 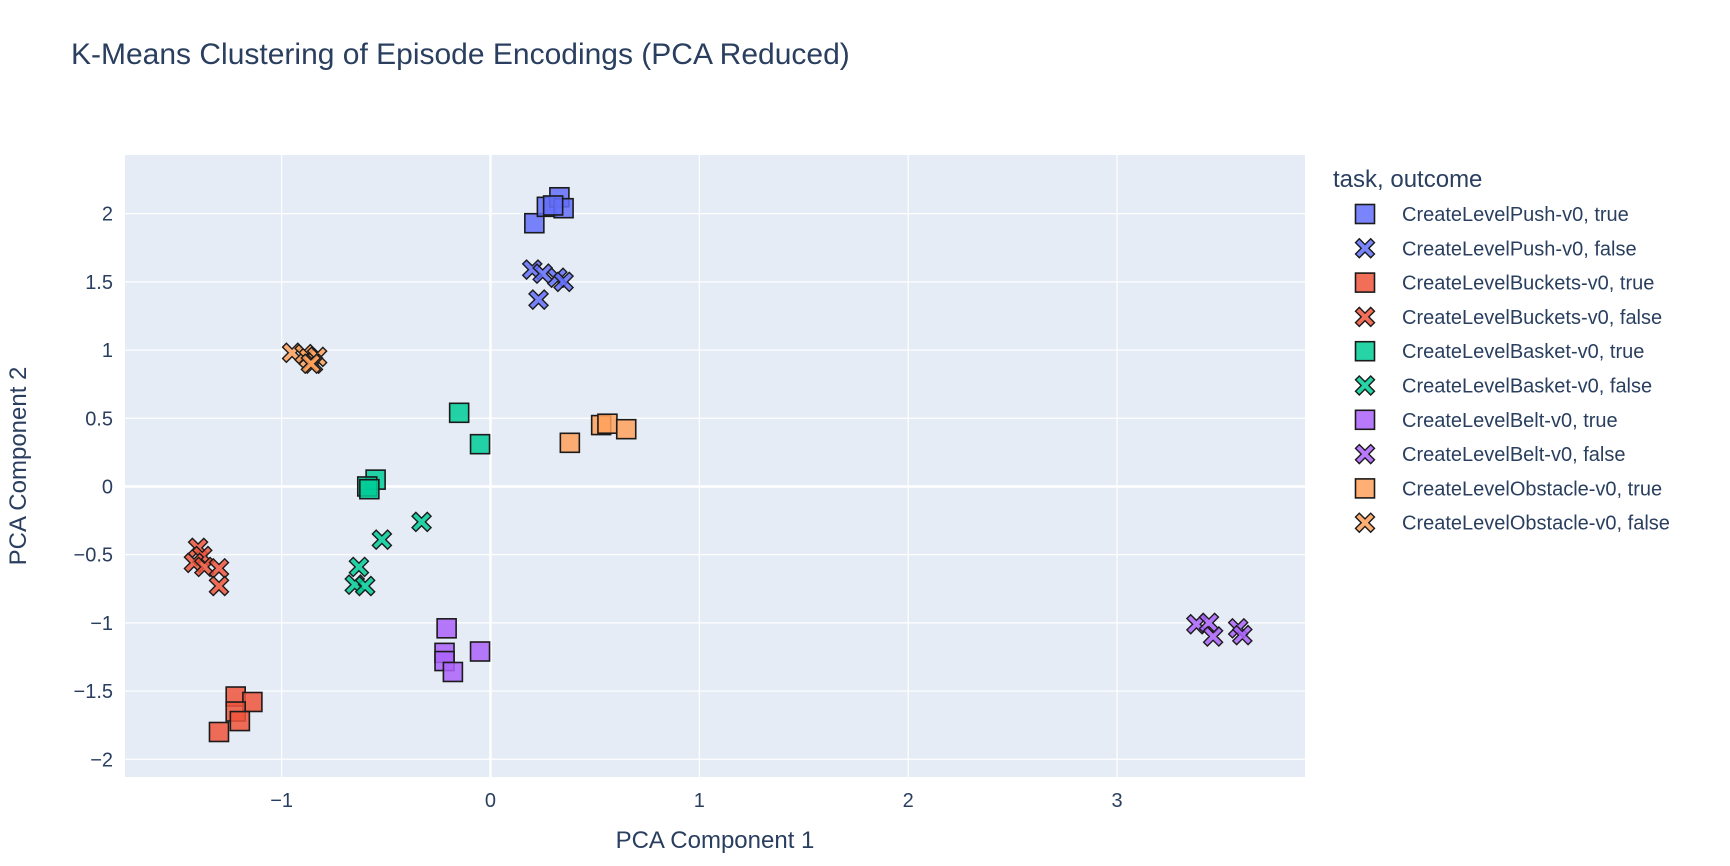 What do you see at coordinates (1532, 489) in the screenshot?
I see `legend-item-label: CreateLevelObstacle-v0, true` at bounding box center [1532, 489].